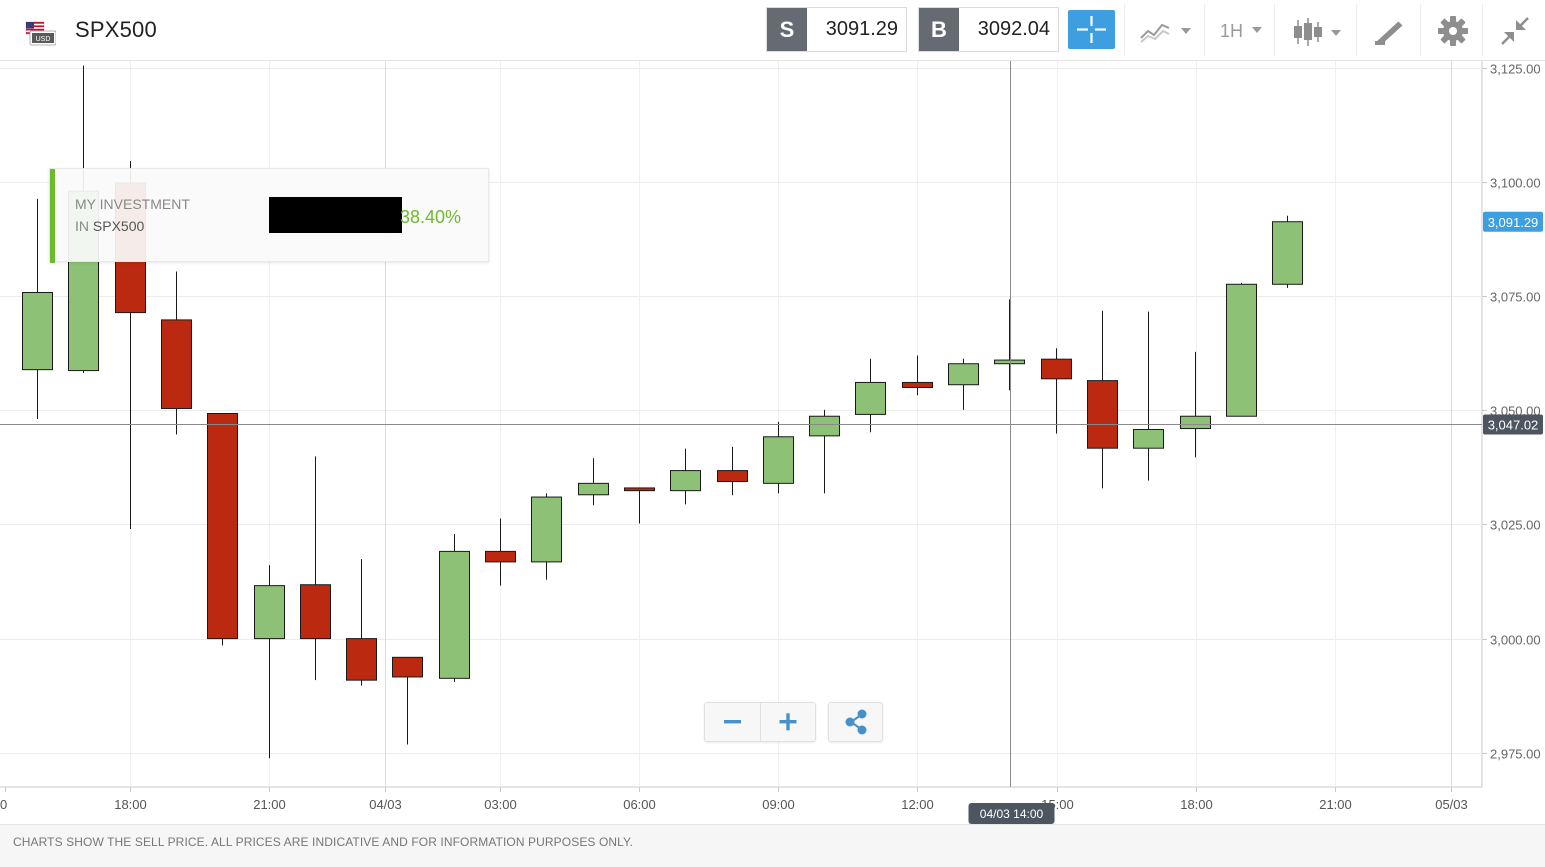 The height and width of the screenshot is (867, 1545). Describe the element at coordinates (1317, 32) in the screenshot. I see `candlestick-icon` at that location.